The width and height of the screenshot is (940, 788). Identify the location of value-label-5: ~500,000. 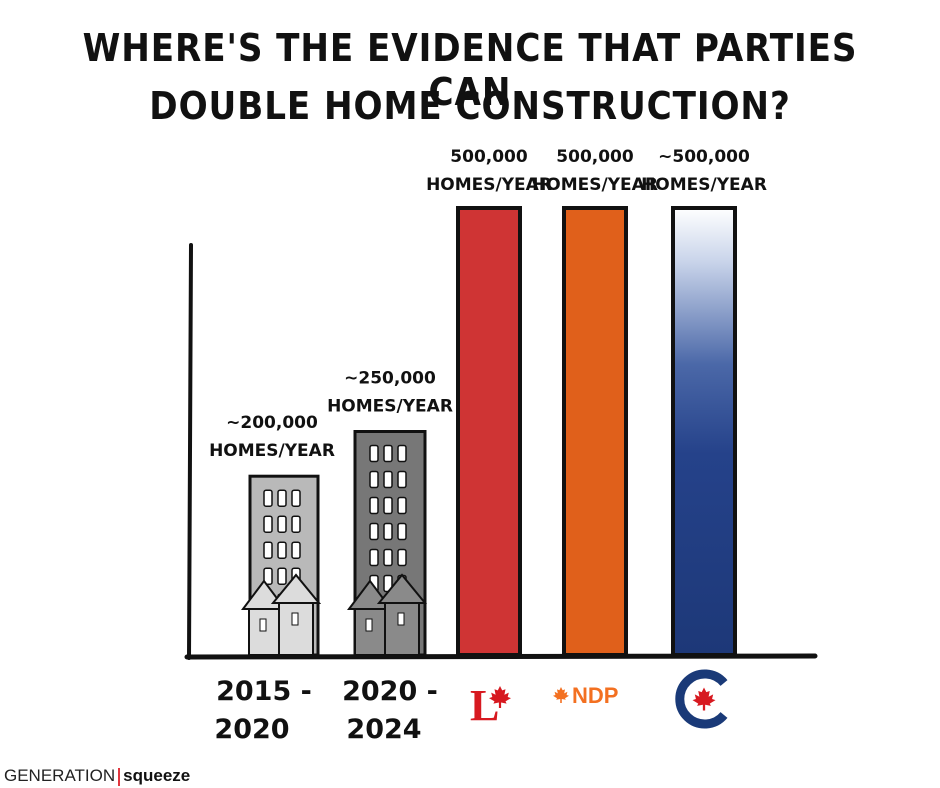
(704, 157).